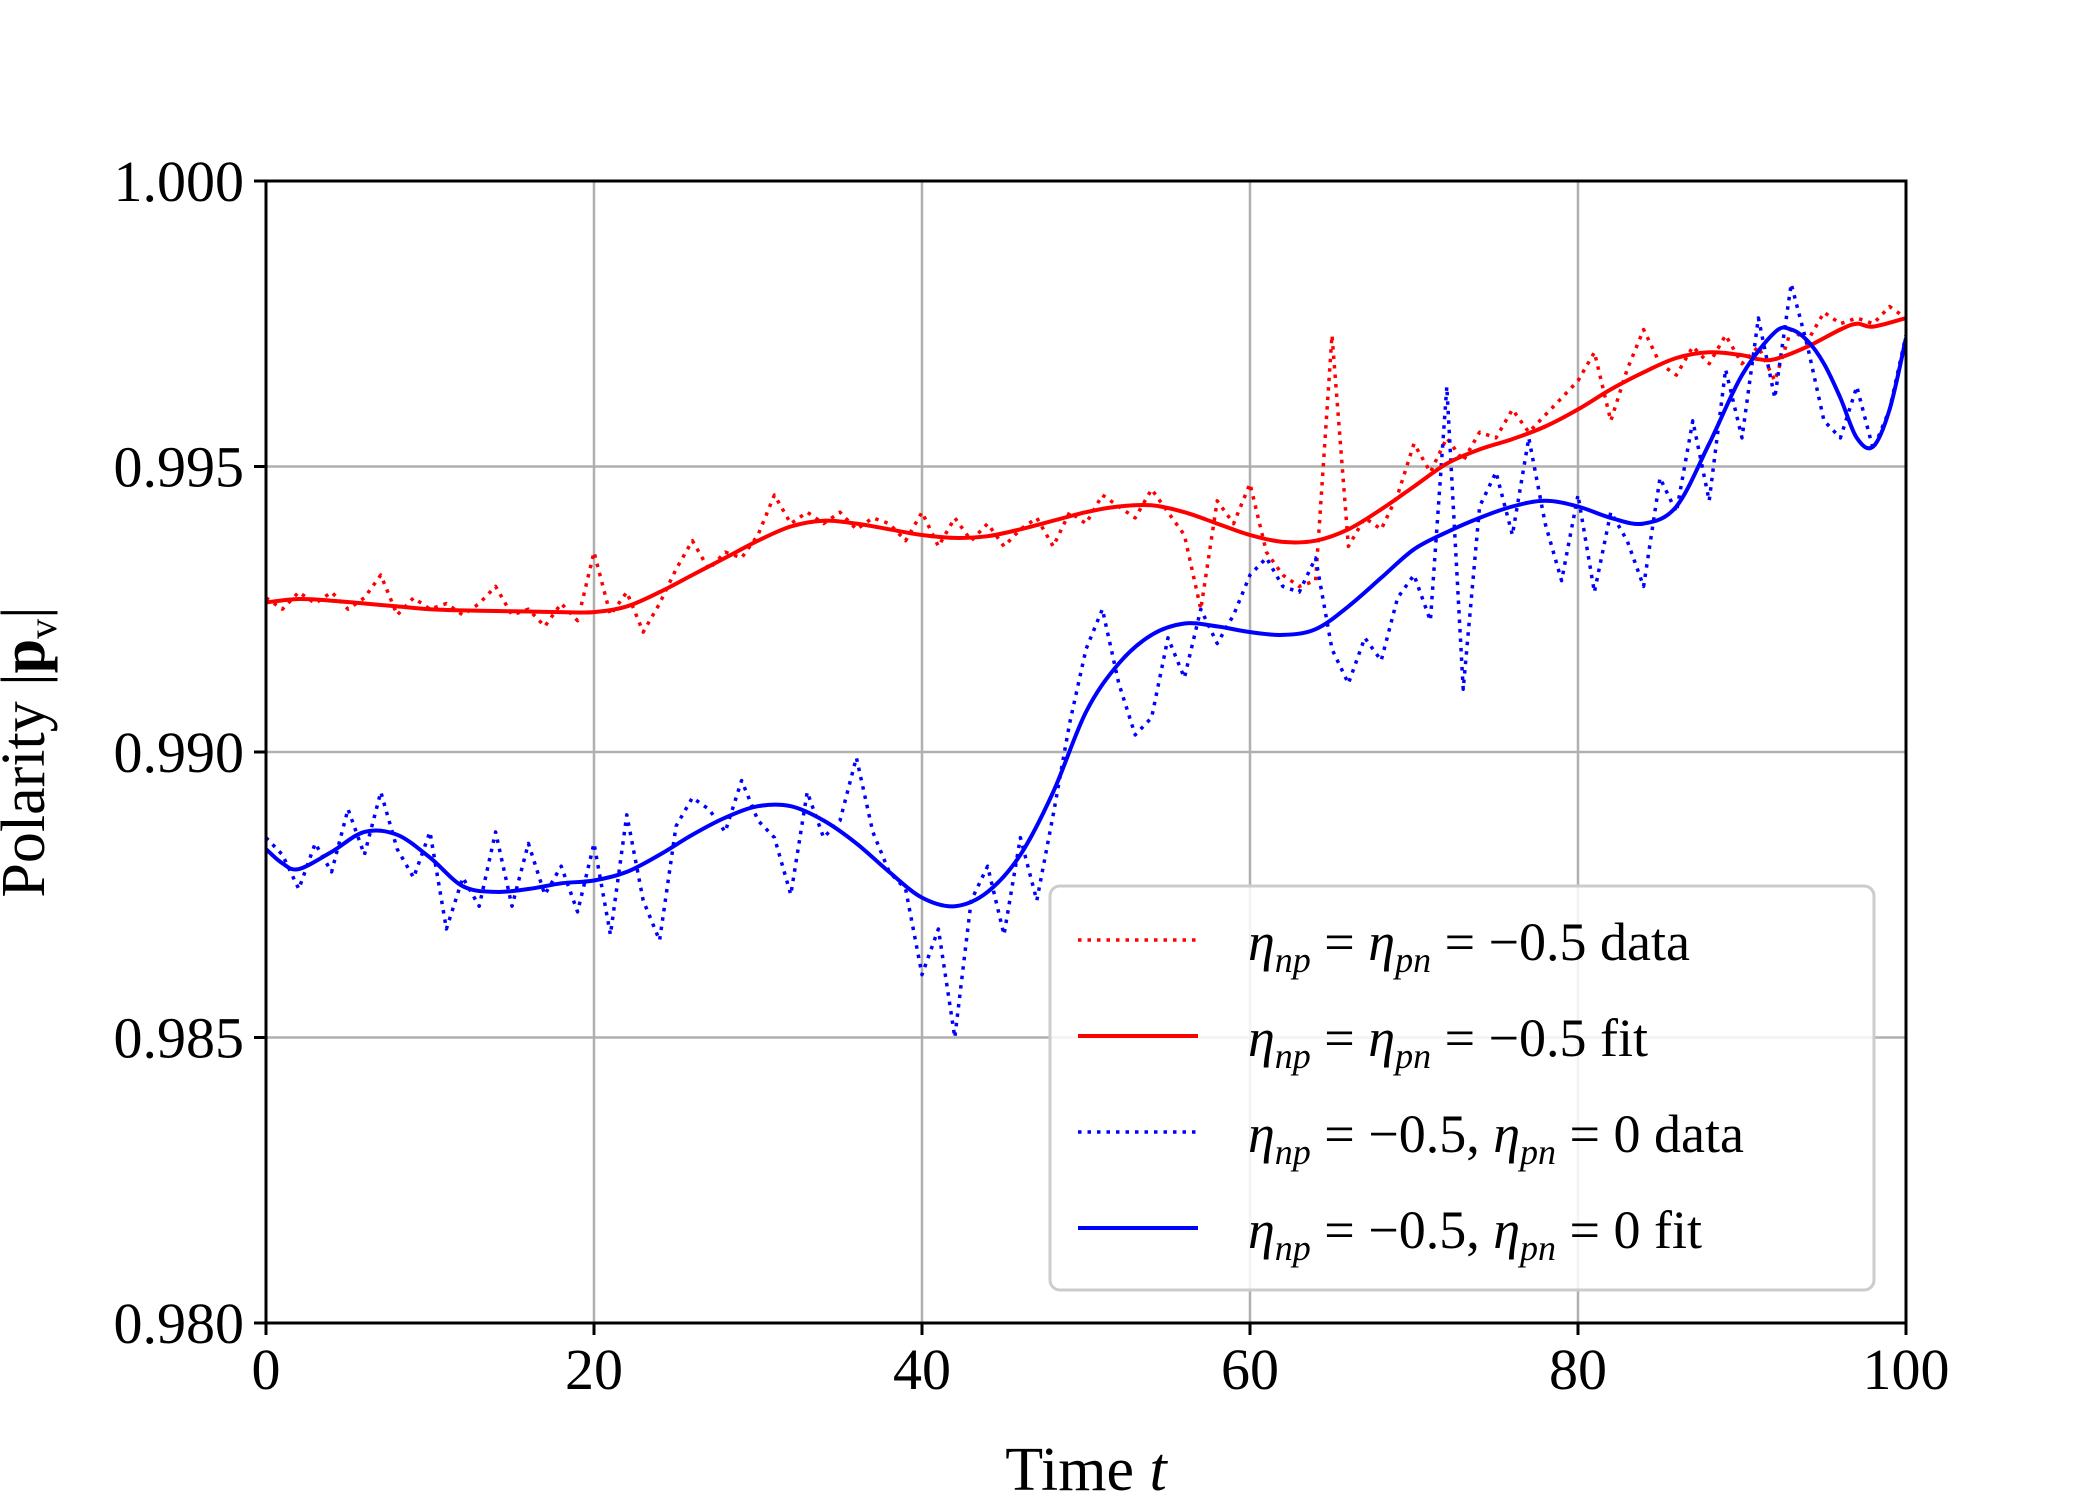  Describe the element at coordinates (1448, 1042) in the screenshot. I see `legend-label-2: ηnp = ηpn = −0.5 fit` at that location.